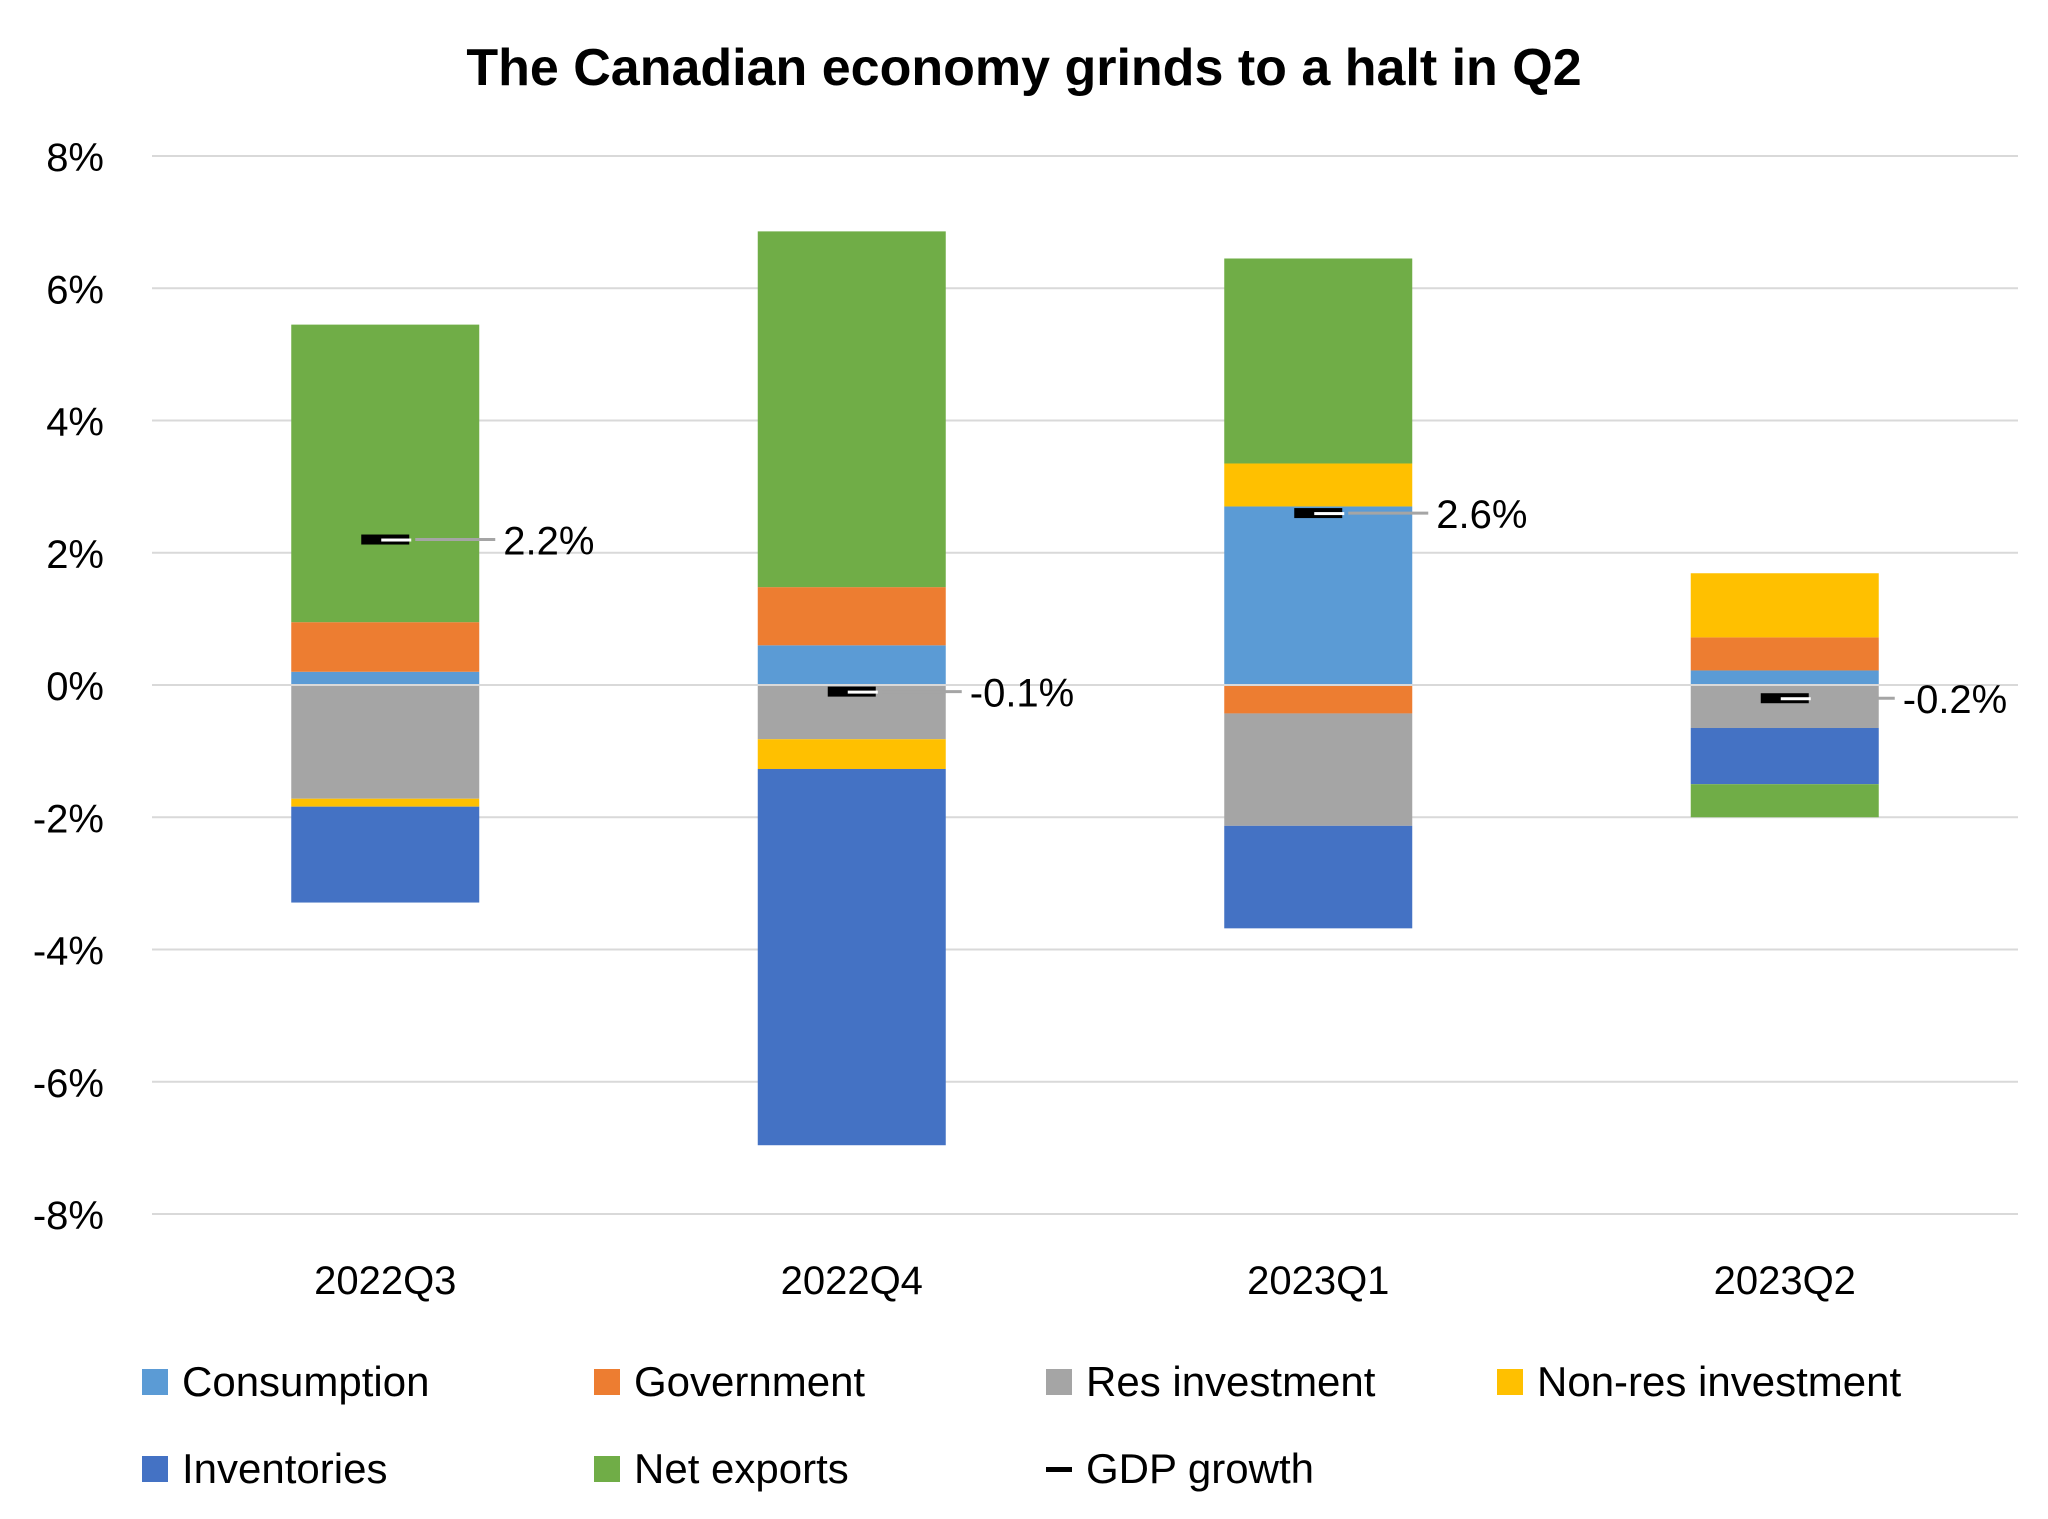  What do you see at coordinates (1481, 515) in the screenshot?
I see `gdp-growth-data-label: 2.6%` at bounding box center [1481, 515].